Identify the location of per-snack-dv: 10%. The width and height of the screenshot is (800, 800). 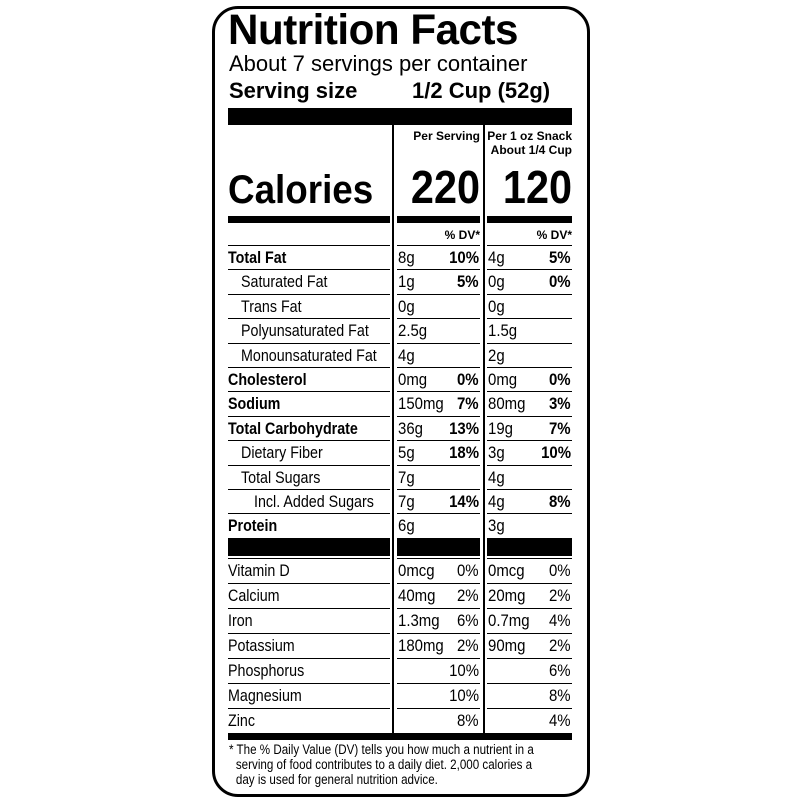
(556, 453).